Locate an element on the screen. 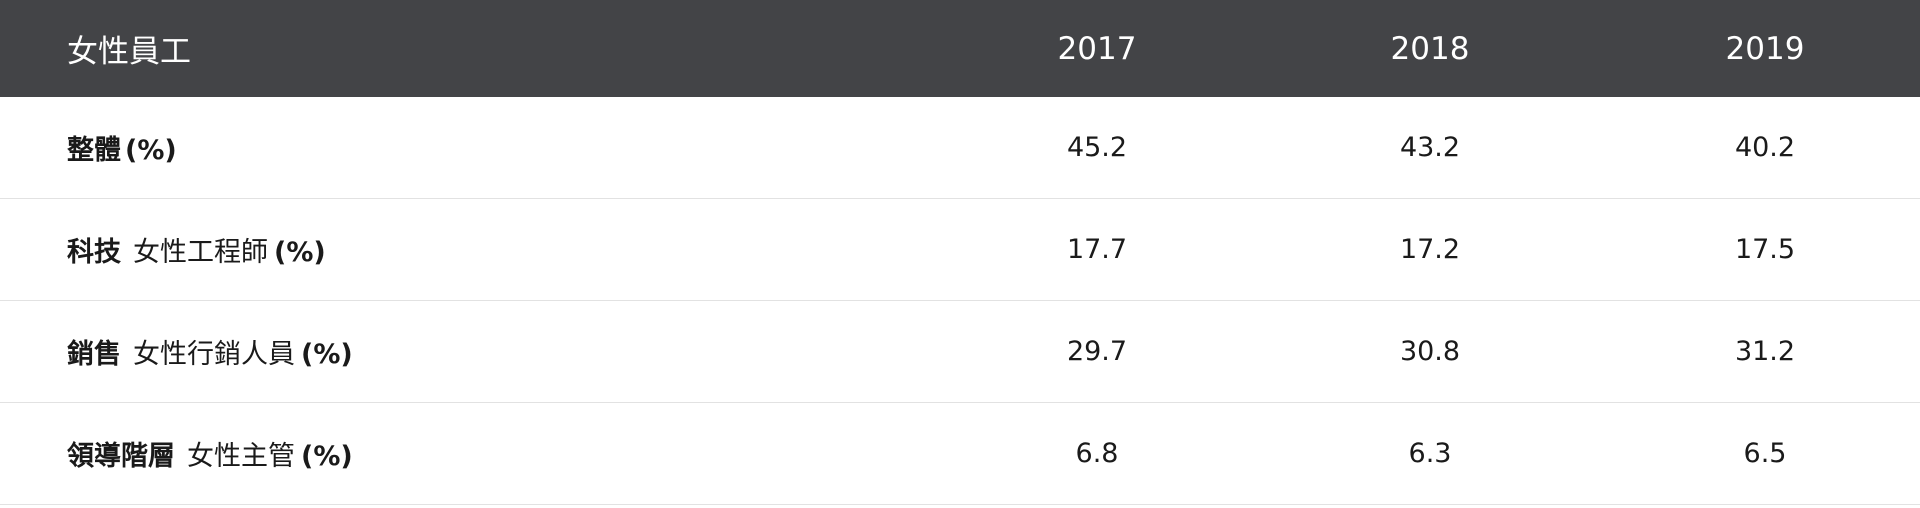  value-cell: 45.2 is located at coordinates (1097, 147).